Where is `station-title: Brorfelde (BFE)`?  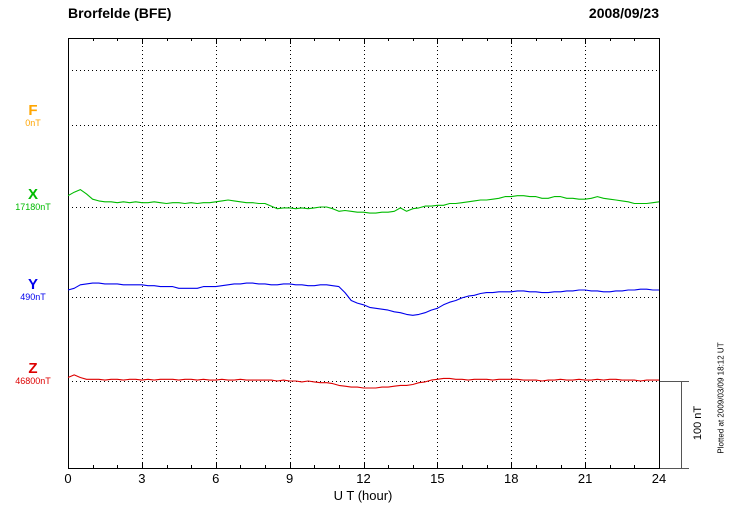
station-title: Brorfelde (BFE) is located at coordinates (120, 13).